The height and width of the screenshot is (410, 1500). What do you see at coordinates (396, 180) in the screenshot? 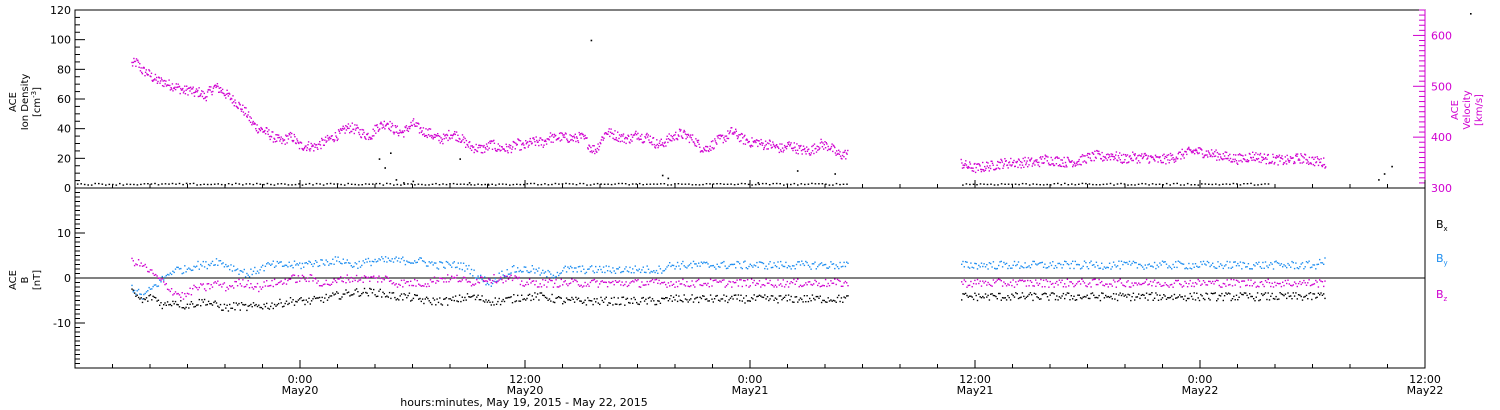
I see `density-spike` at bounding box center [396, 180].